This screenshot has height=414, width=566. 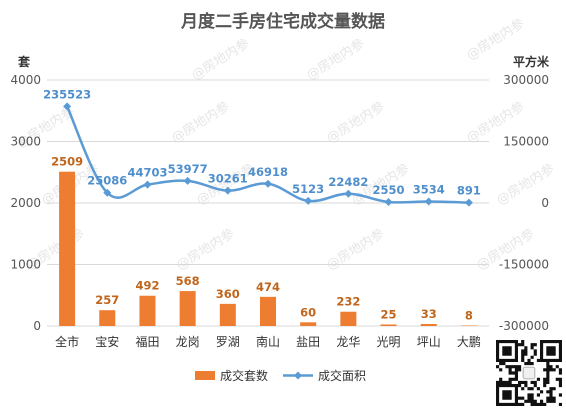 I want to click on y-right-tick-label: -300000, so click(x=524, y=326).